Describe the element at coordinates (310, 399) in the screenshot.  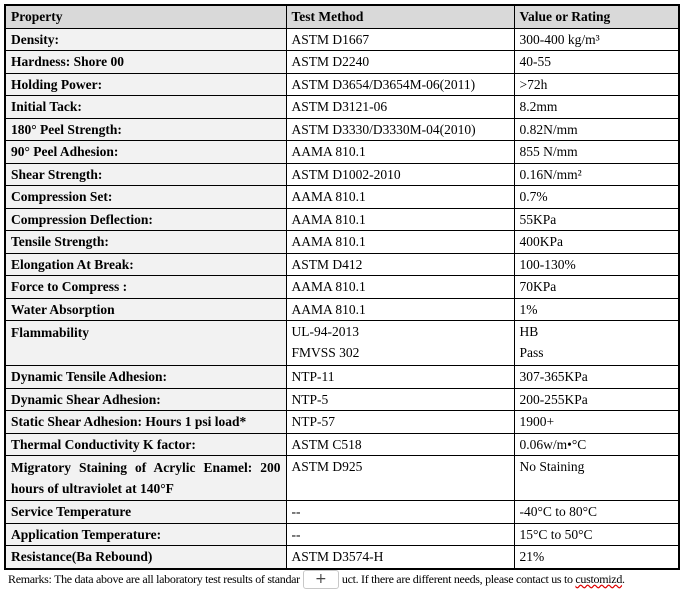
I see `test-method-cell-text: NTP-5` at that location.